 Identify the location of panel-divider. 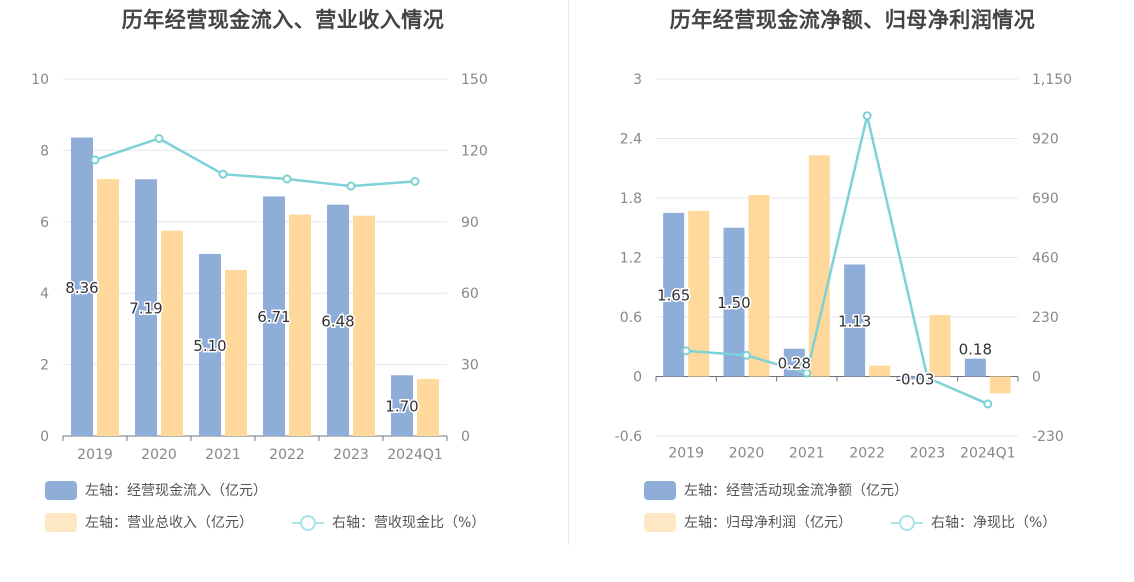
(568, 272).